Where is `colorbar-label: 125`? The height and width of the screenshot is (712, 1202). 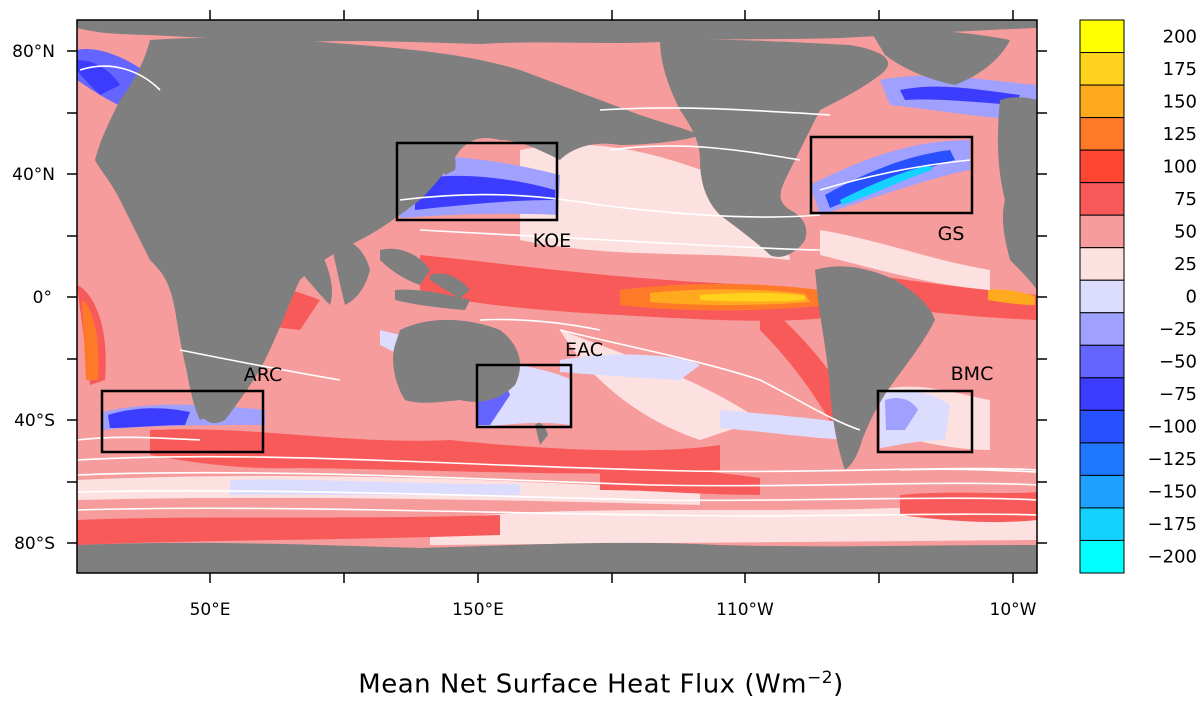
colorbar-label: 125 is located at coordinates (1180, 134).